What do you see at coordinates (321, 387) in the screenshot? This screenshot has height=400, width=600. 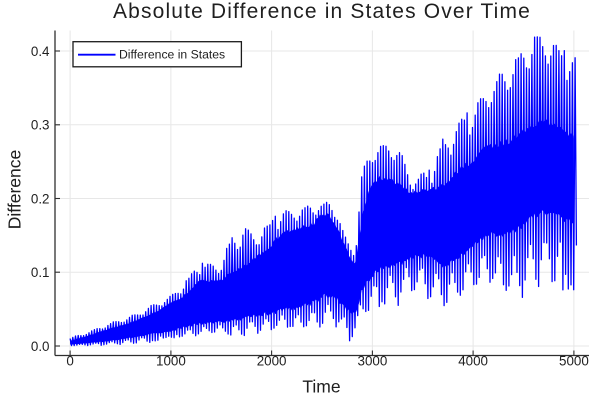 I see `svg-text: Time` at bounding box center [321, 387].